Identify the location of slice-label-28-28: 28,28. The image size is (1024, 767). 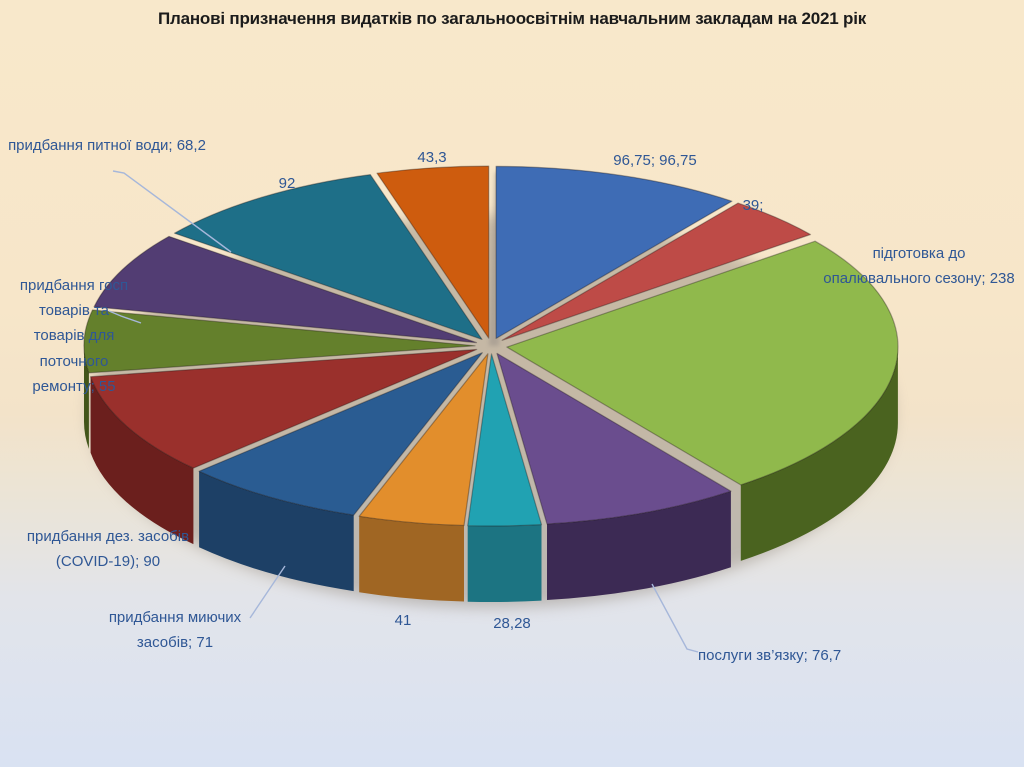
(512, 623).